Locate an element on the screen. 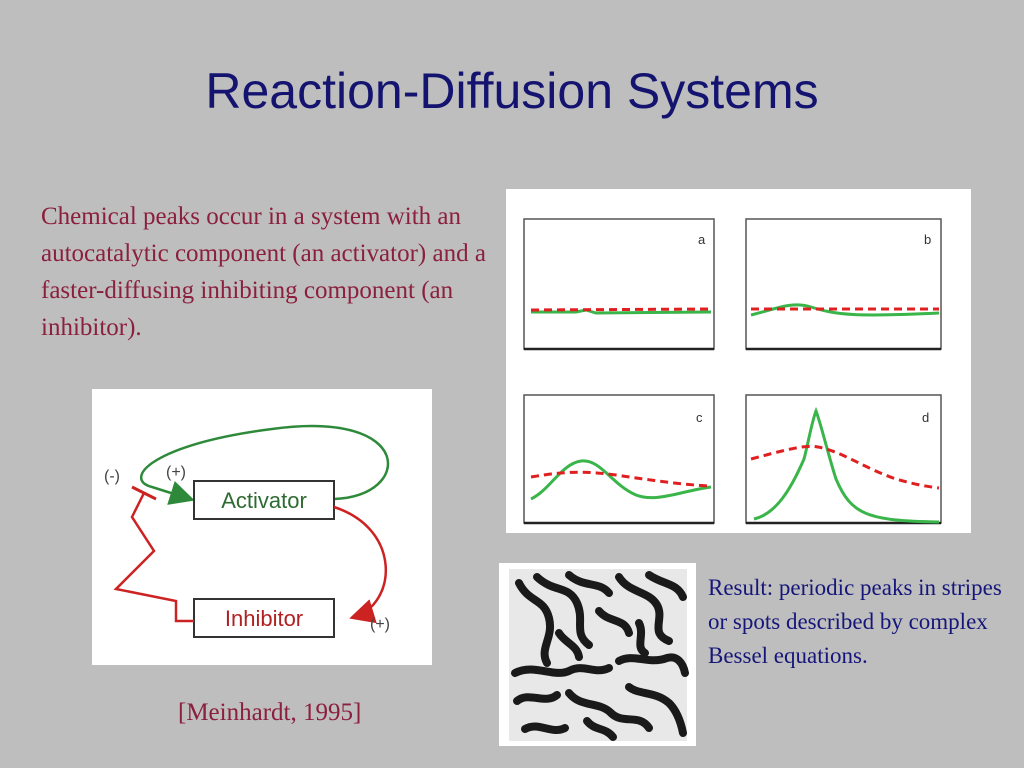 This screenshot has width=1024, height=768. stripe-pattern-image is located at coordinates (597, 654).